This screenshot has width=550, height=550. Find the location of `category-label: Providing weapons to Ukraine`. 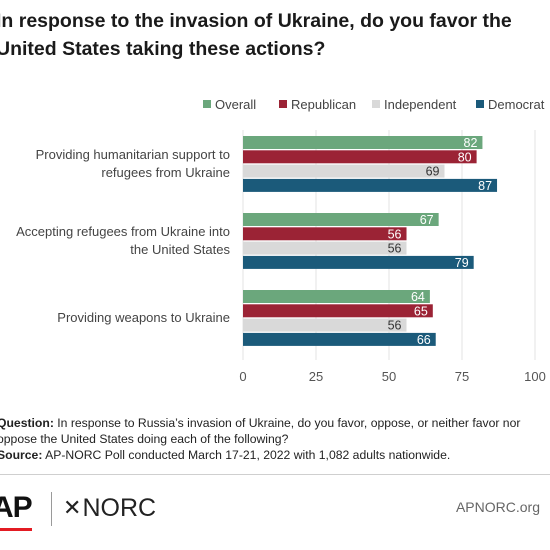

category-label: Providing weapons to Ukraine is located at coordinates (143, 317).